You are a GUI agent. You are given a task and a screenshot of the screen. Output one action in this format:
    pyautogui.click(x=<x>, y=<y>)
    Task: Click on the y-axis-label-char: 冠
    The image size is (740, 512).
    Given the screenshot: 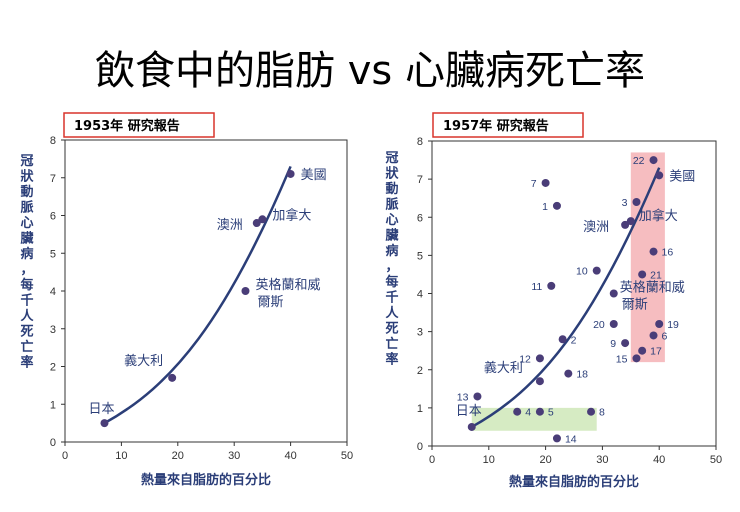 What is the action you would take?
    pyautogui.click(x=26, y=161)
    